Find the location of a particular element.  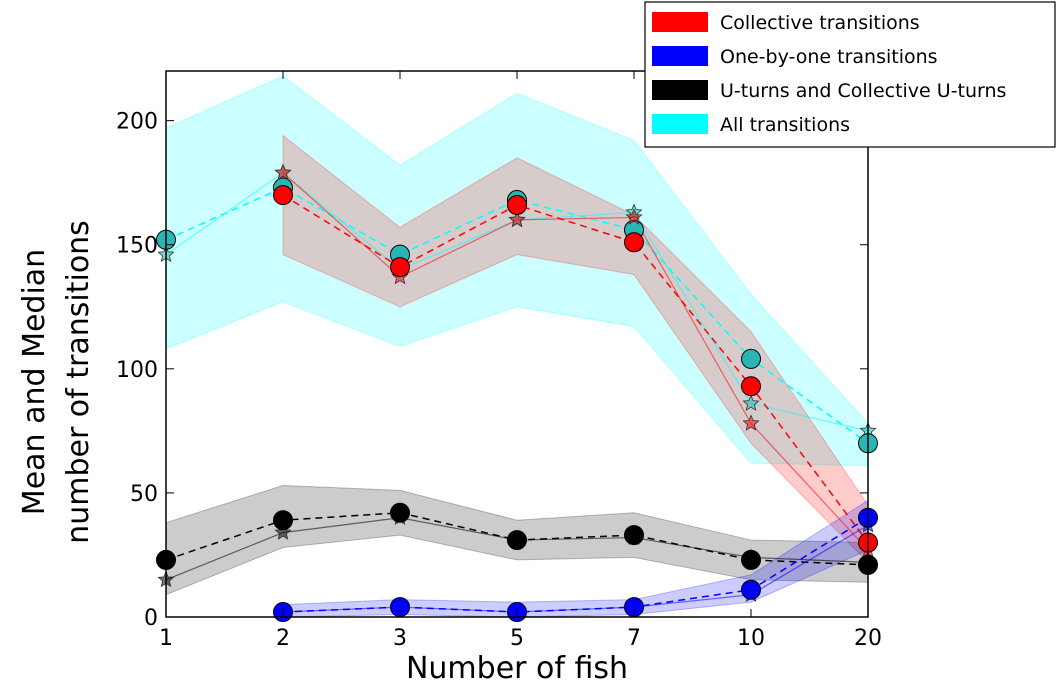

band-edge-uturns is located at coordinates (517, 540).